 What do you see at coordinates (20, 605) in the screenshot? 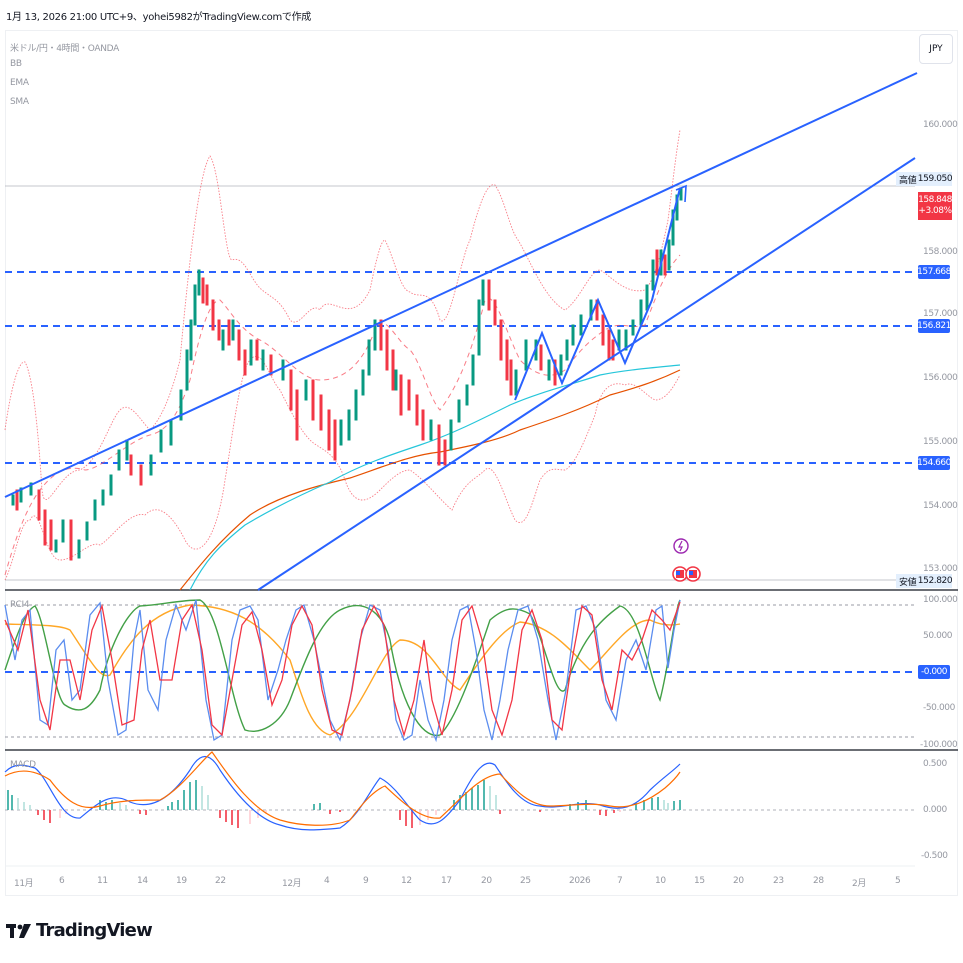
I see `rci-title: RCI4` at bounding box center [20, 605].